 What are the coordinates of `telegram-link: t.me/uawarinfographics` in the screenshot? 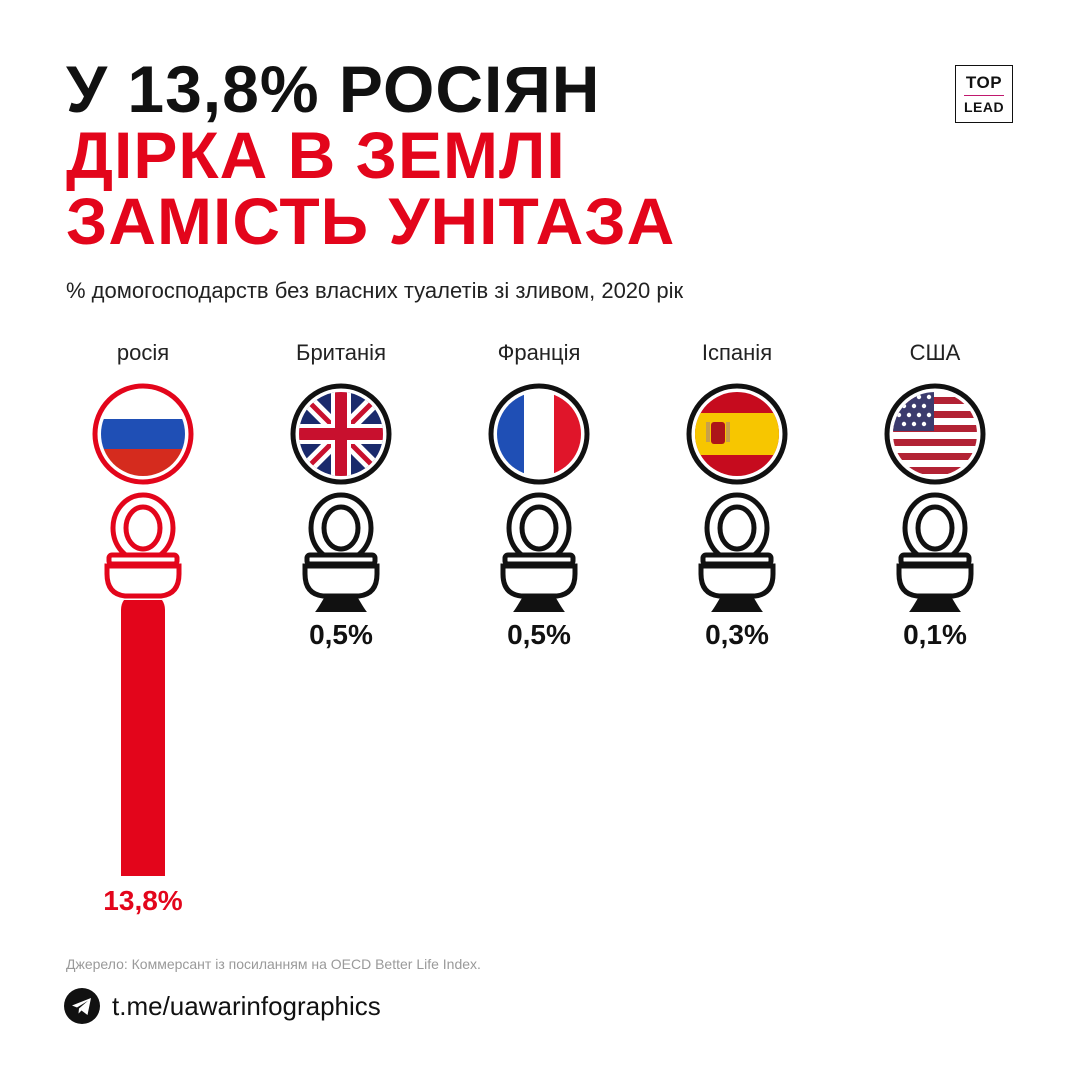 It's located at (246, 1005).